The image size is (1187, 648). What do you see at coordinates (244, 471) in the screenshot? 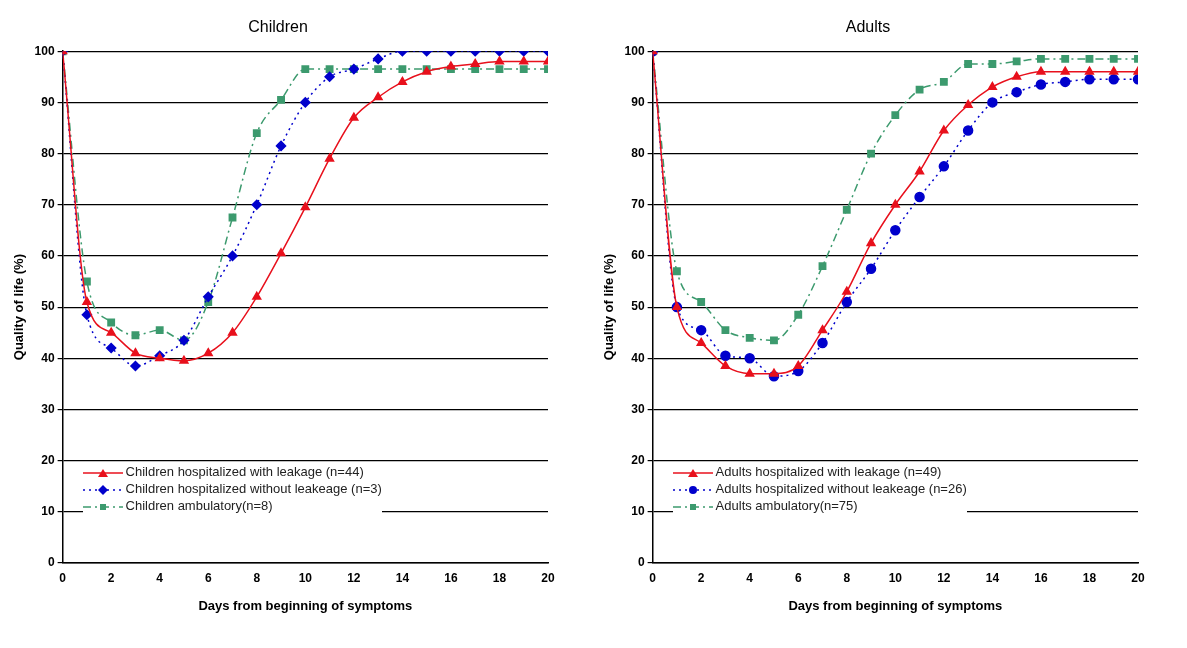
I see `legend-label: Children hospitalized with leakage (n=44)` at bounding box center [244, 471].